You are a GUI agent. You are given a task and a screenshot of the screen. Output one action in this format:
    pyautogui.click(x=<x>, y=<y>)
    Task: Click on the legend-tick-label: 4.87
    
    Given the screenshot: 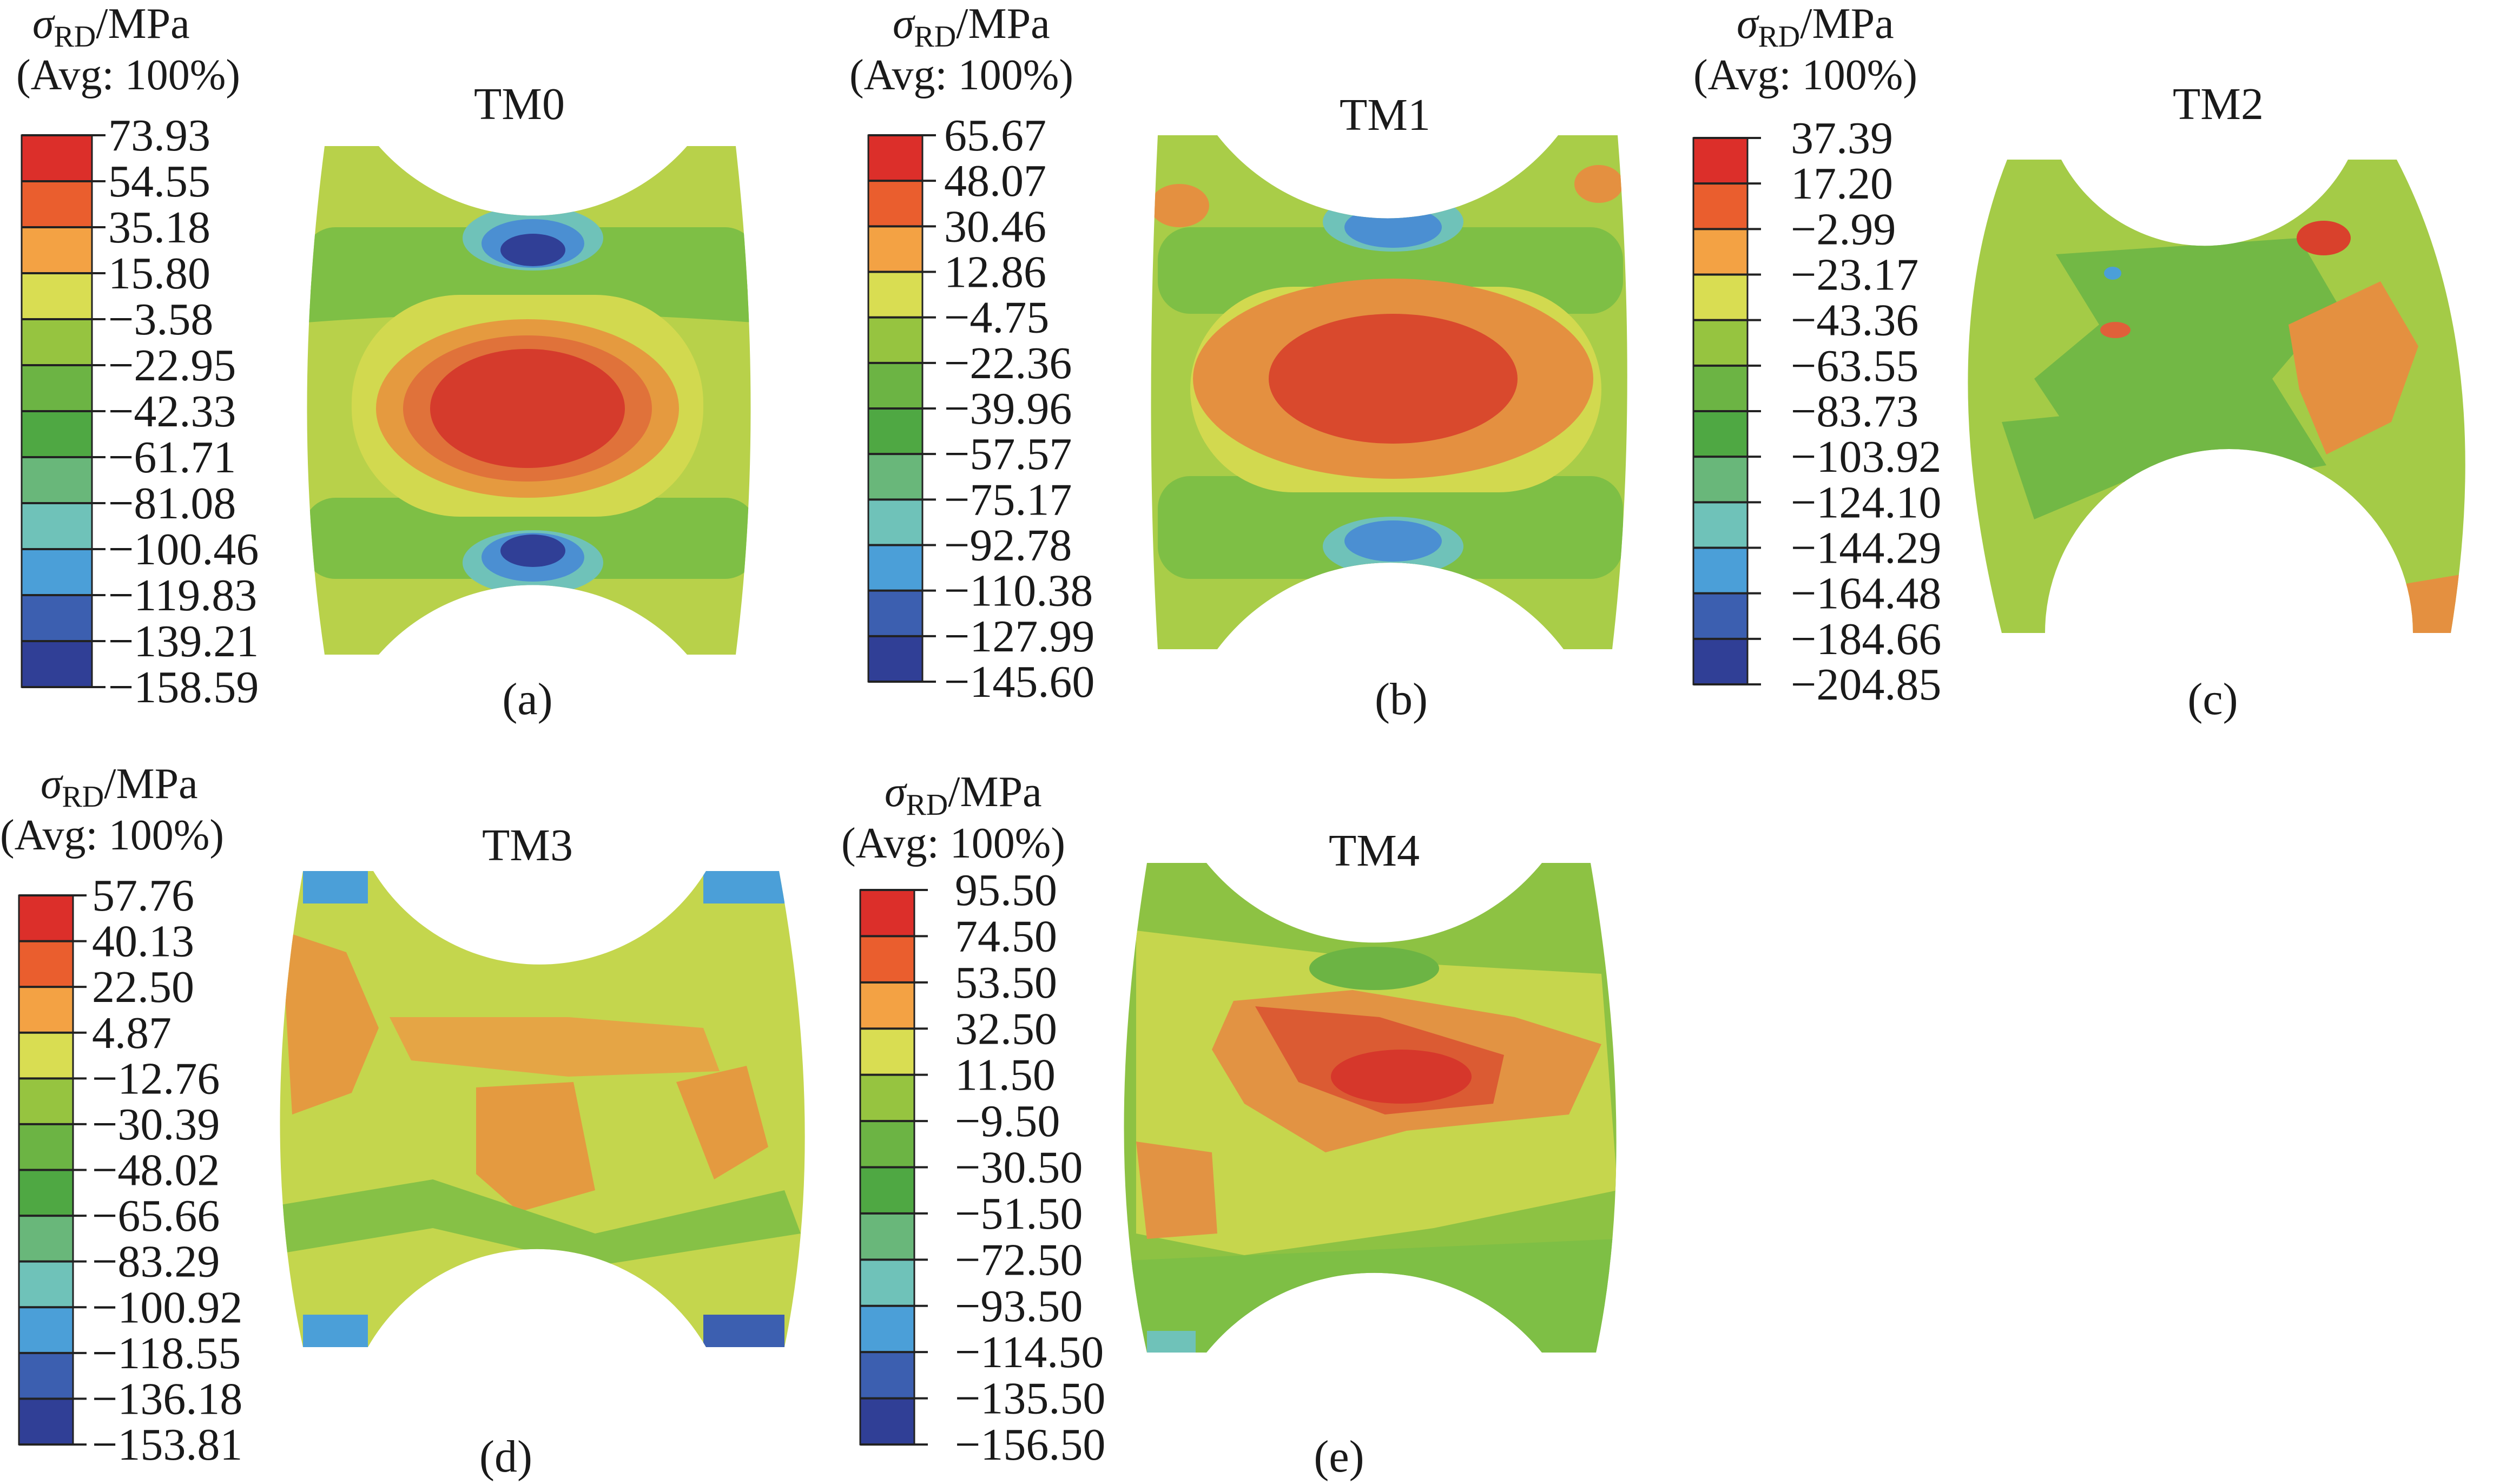 What is the action you would take?
    pyautogui.click(x=132, y=1033)
    